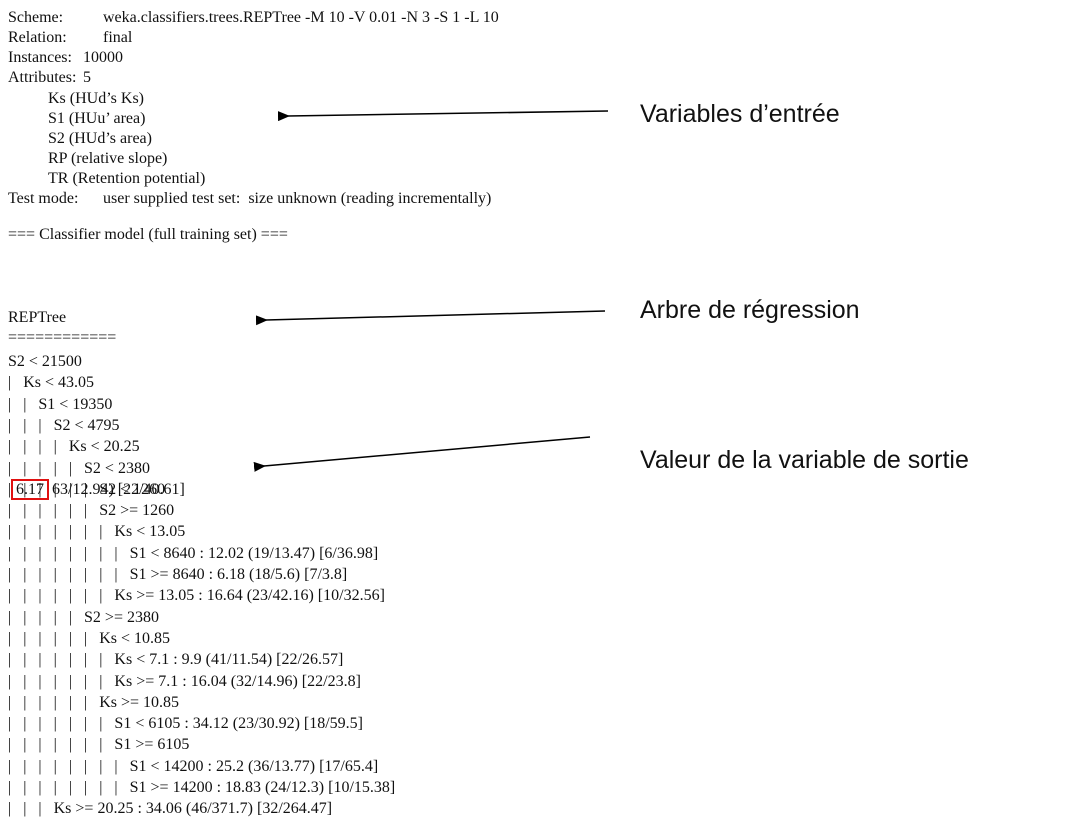 The image size is (1077, 837). What do you see at coordinates (99, 745) in the screenshot?
I see `tree-line: | | | | | | | S1 >= 6105` at bounding box center [99, 745].